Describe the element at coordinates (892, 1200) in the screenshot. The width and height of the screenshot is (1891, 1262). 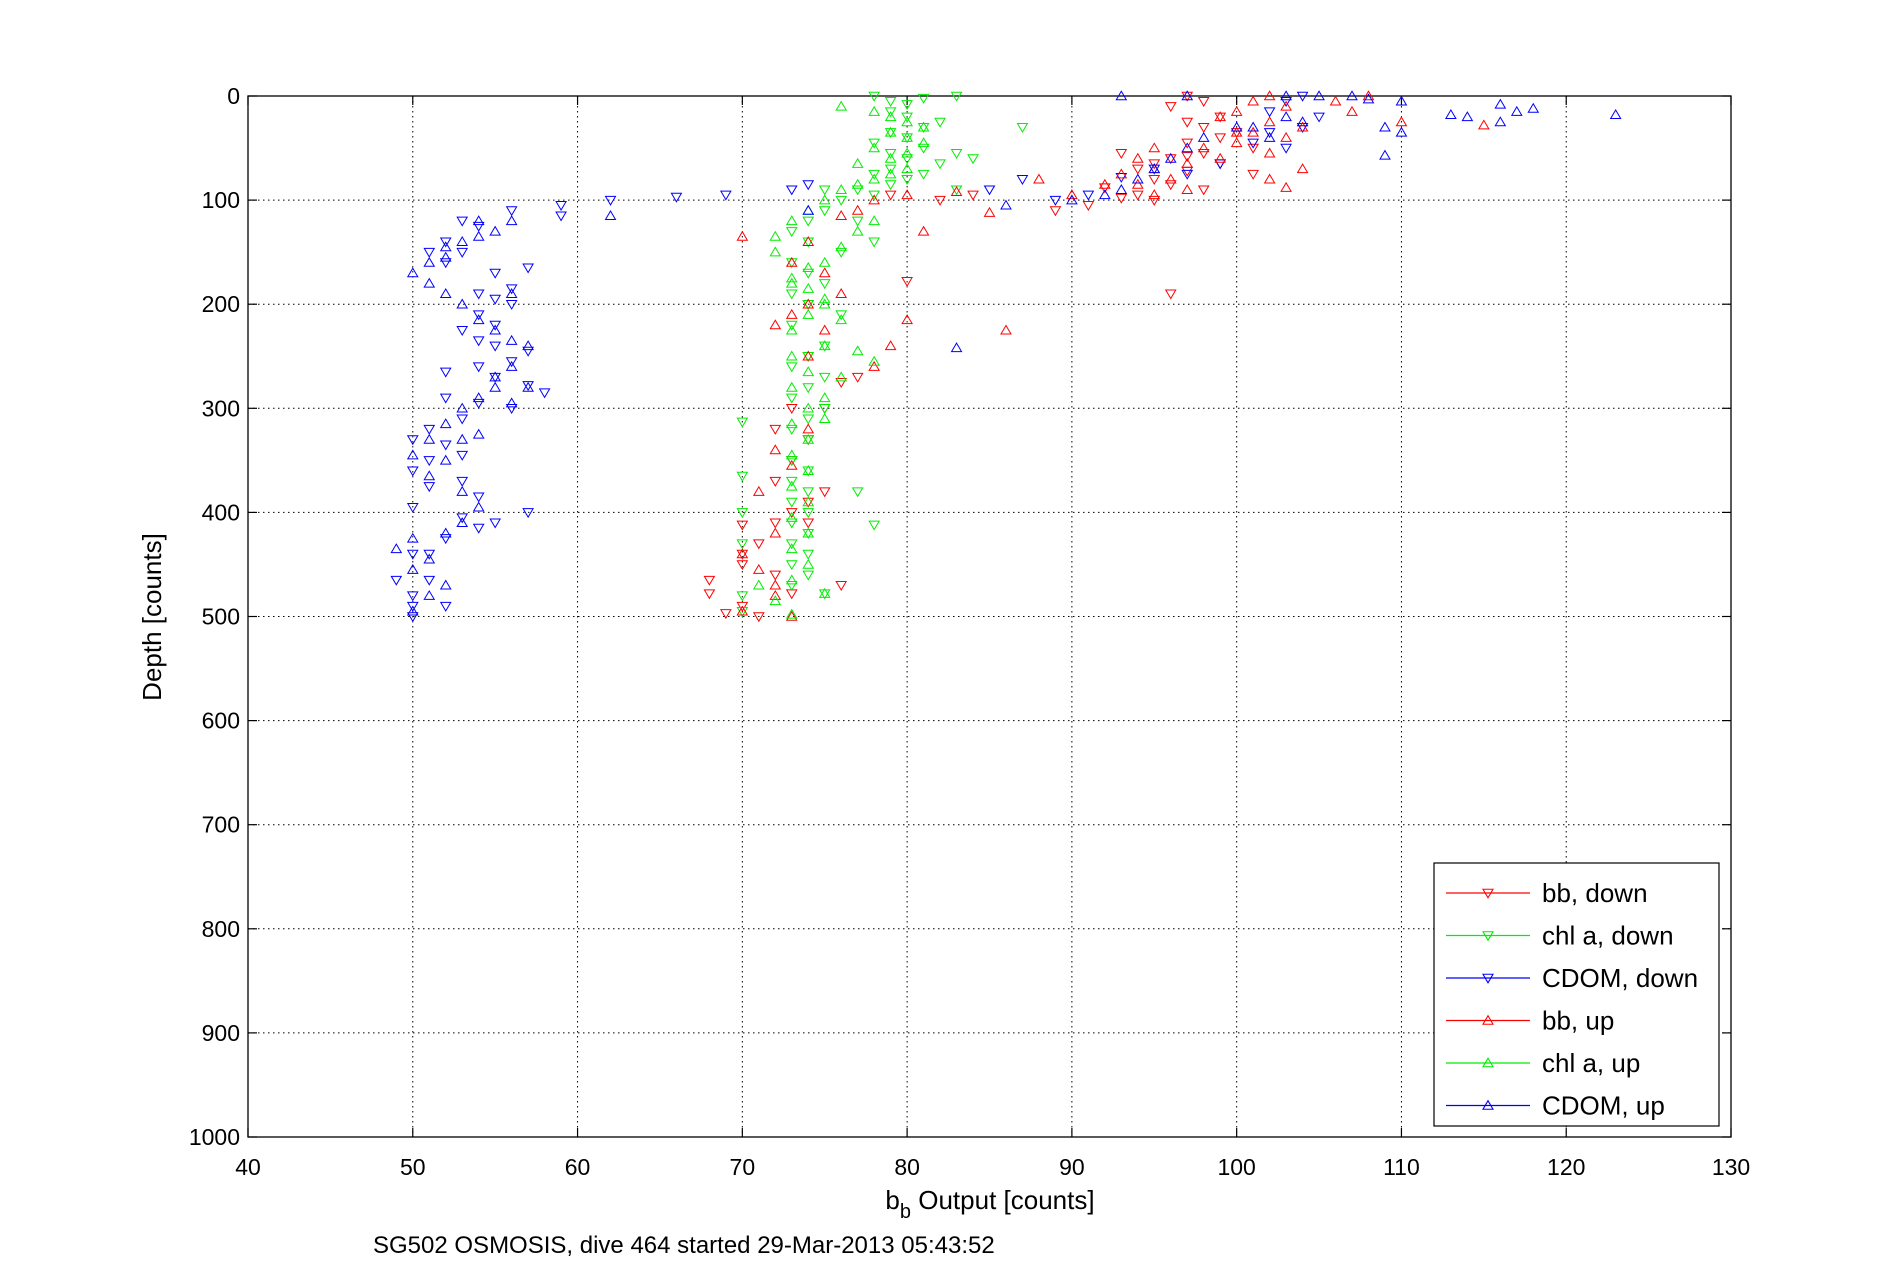
I see `x-axis-label-main: b` at that location.